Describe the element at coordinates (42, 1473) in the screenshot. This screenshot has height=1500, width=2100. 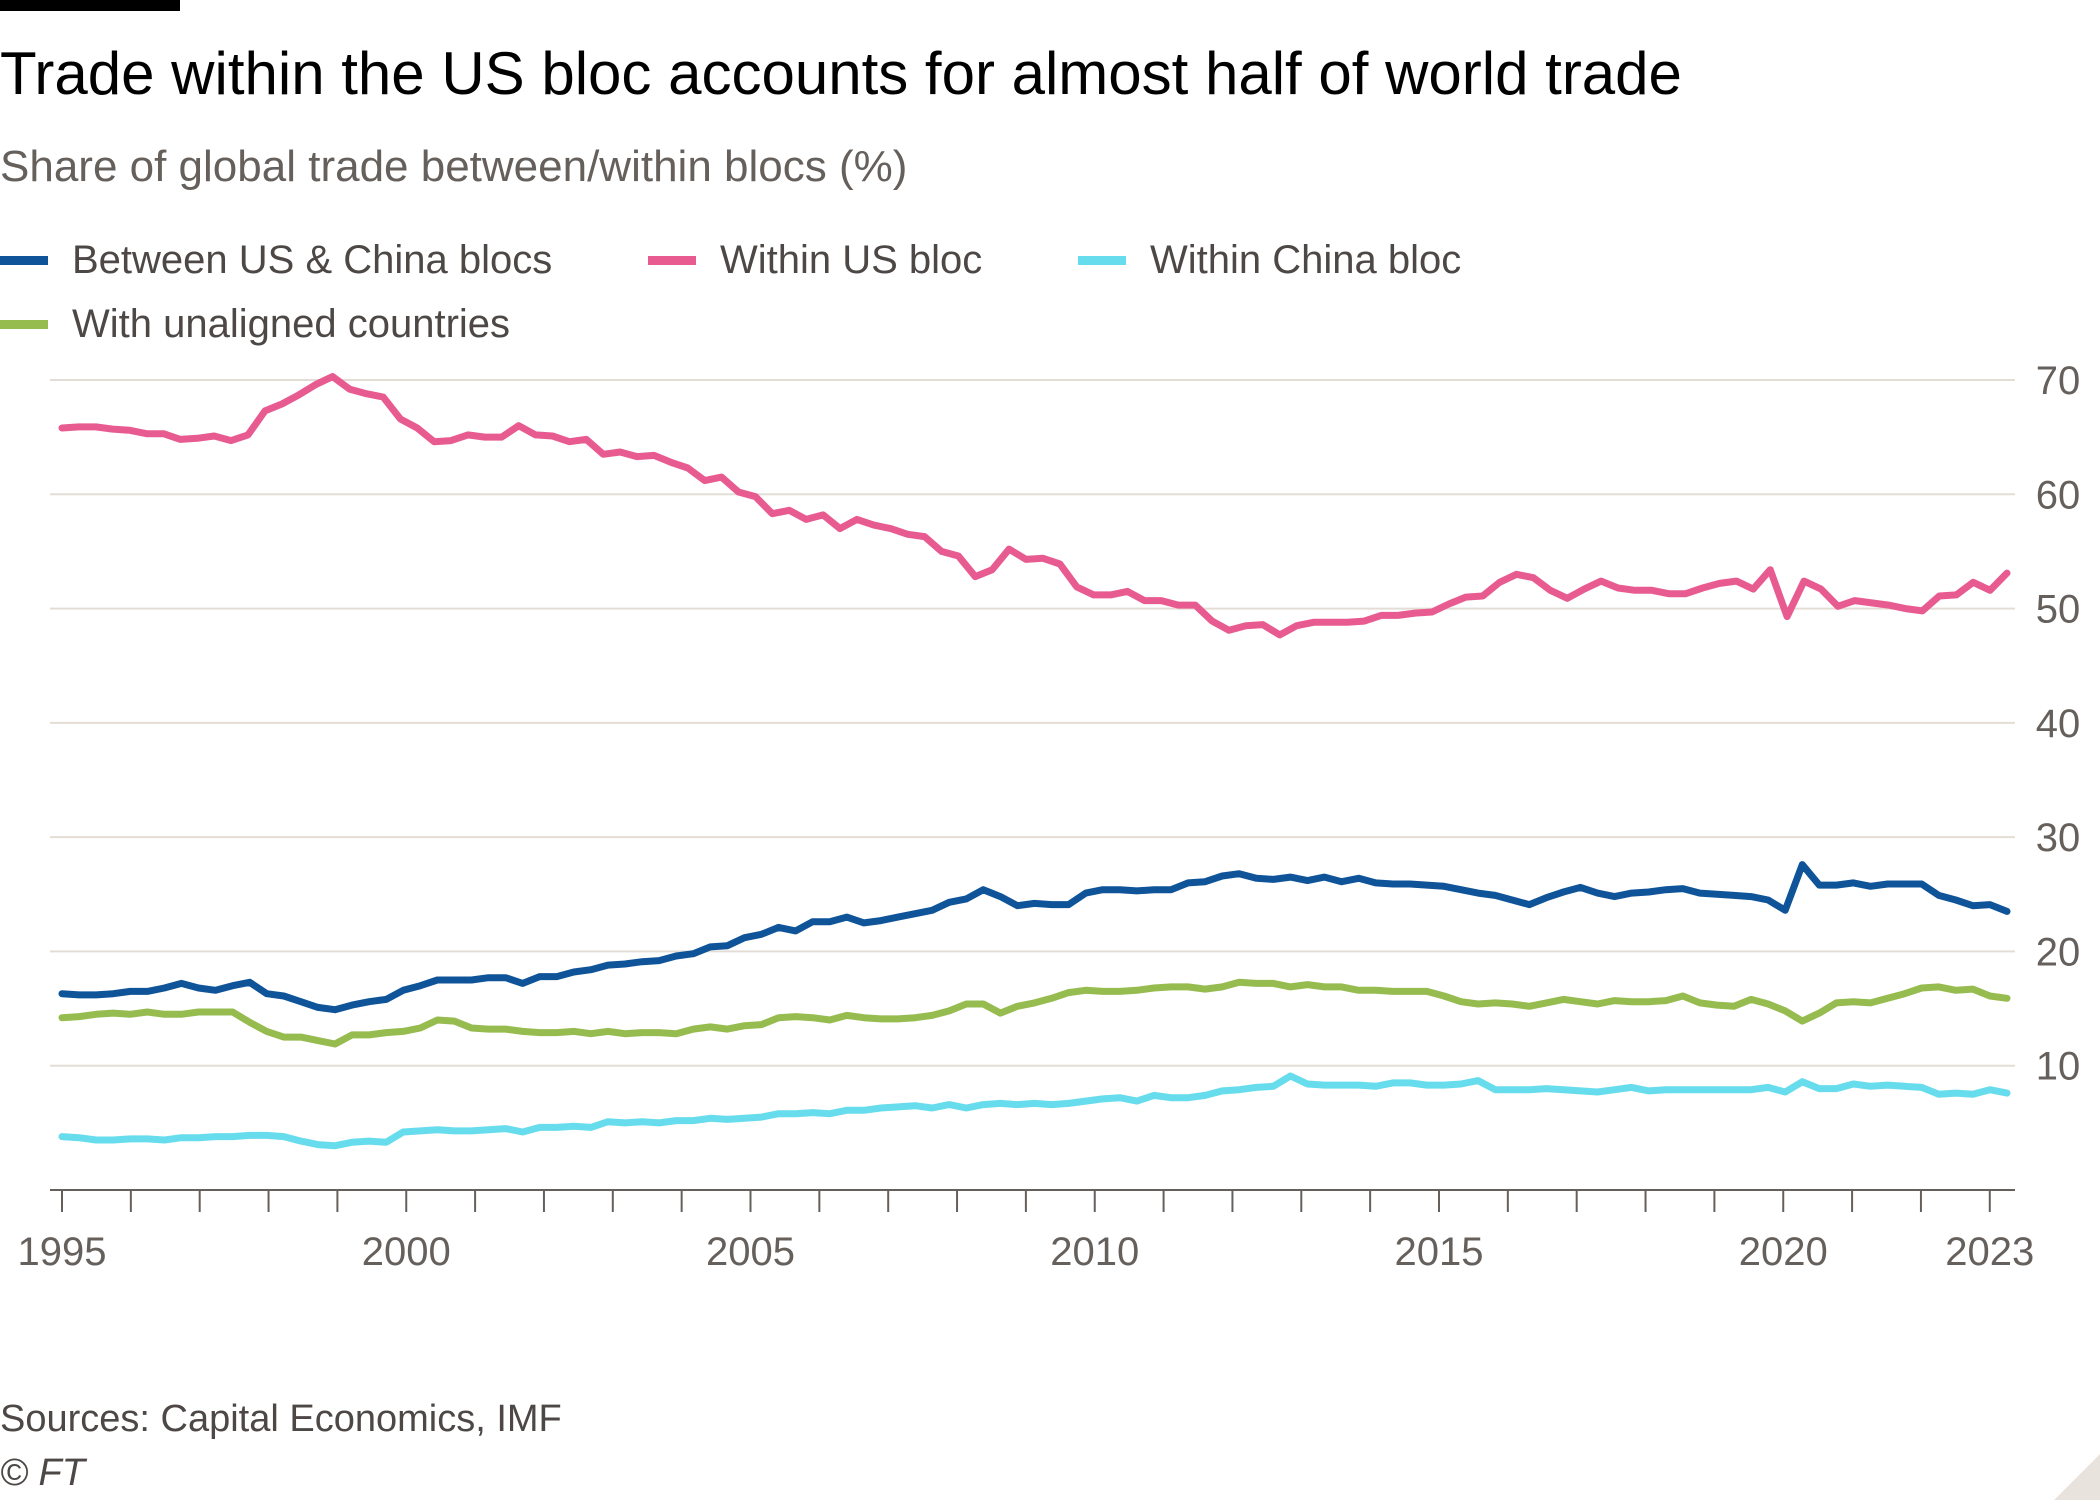
I see `copyright-note: © FT` at that location.